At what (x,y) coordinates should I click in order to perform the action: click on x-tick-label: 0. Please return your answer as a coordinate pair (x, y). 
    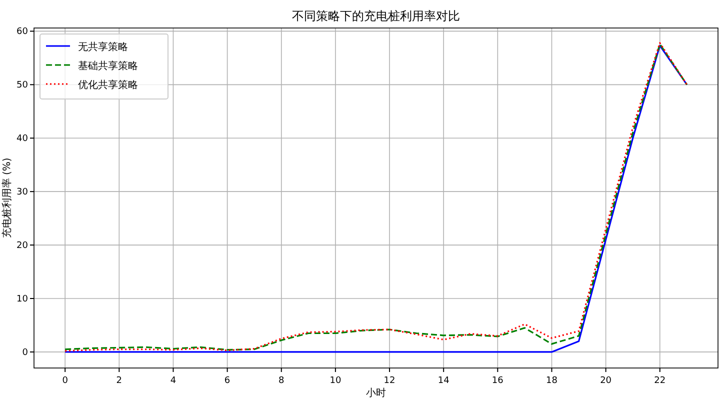
    Looking at the image, I should click on (65, 381).